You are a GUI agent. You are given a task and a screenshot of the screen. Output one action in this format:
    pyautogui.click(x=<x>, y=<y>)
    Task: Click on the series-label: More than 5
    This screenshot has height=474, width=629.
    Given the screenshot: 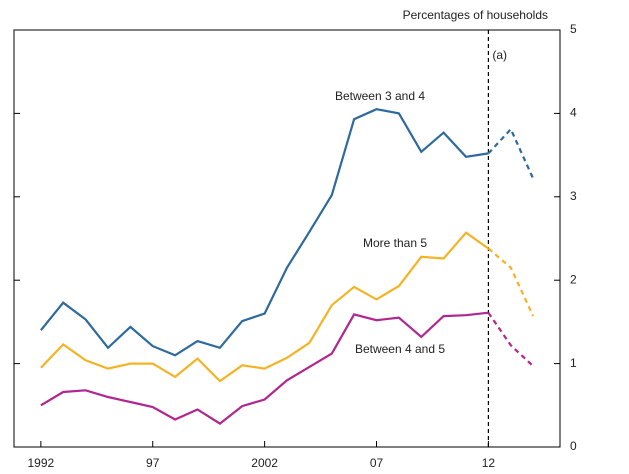 What is the action you would take?
    pyautogui.click(x=395, y=243)
    